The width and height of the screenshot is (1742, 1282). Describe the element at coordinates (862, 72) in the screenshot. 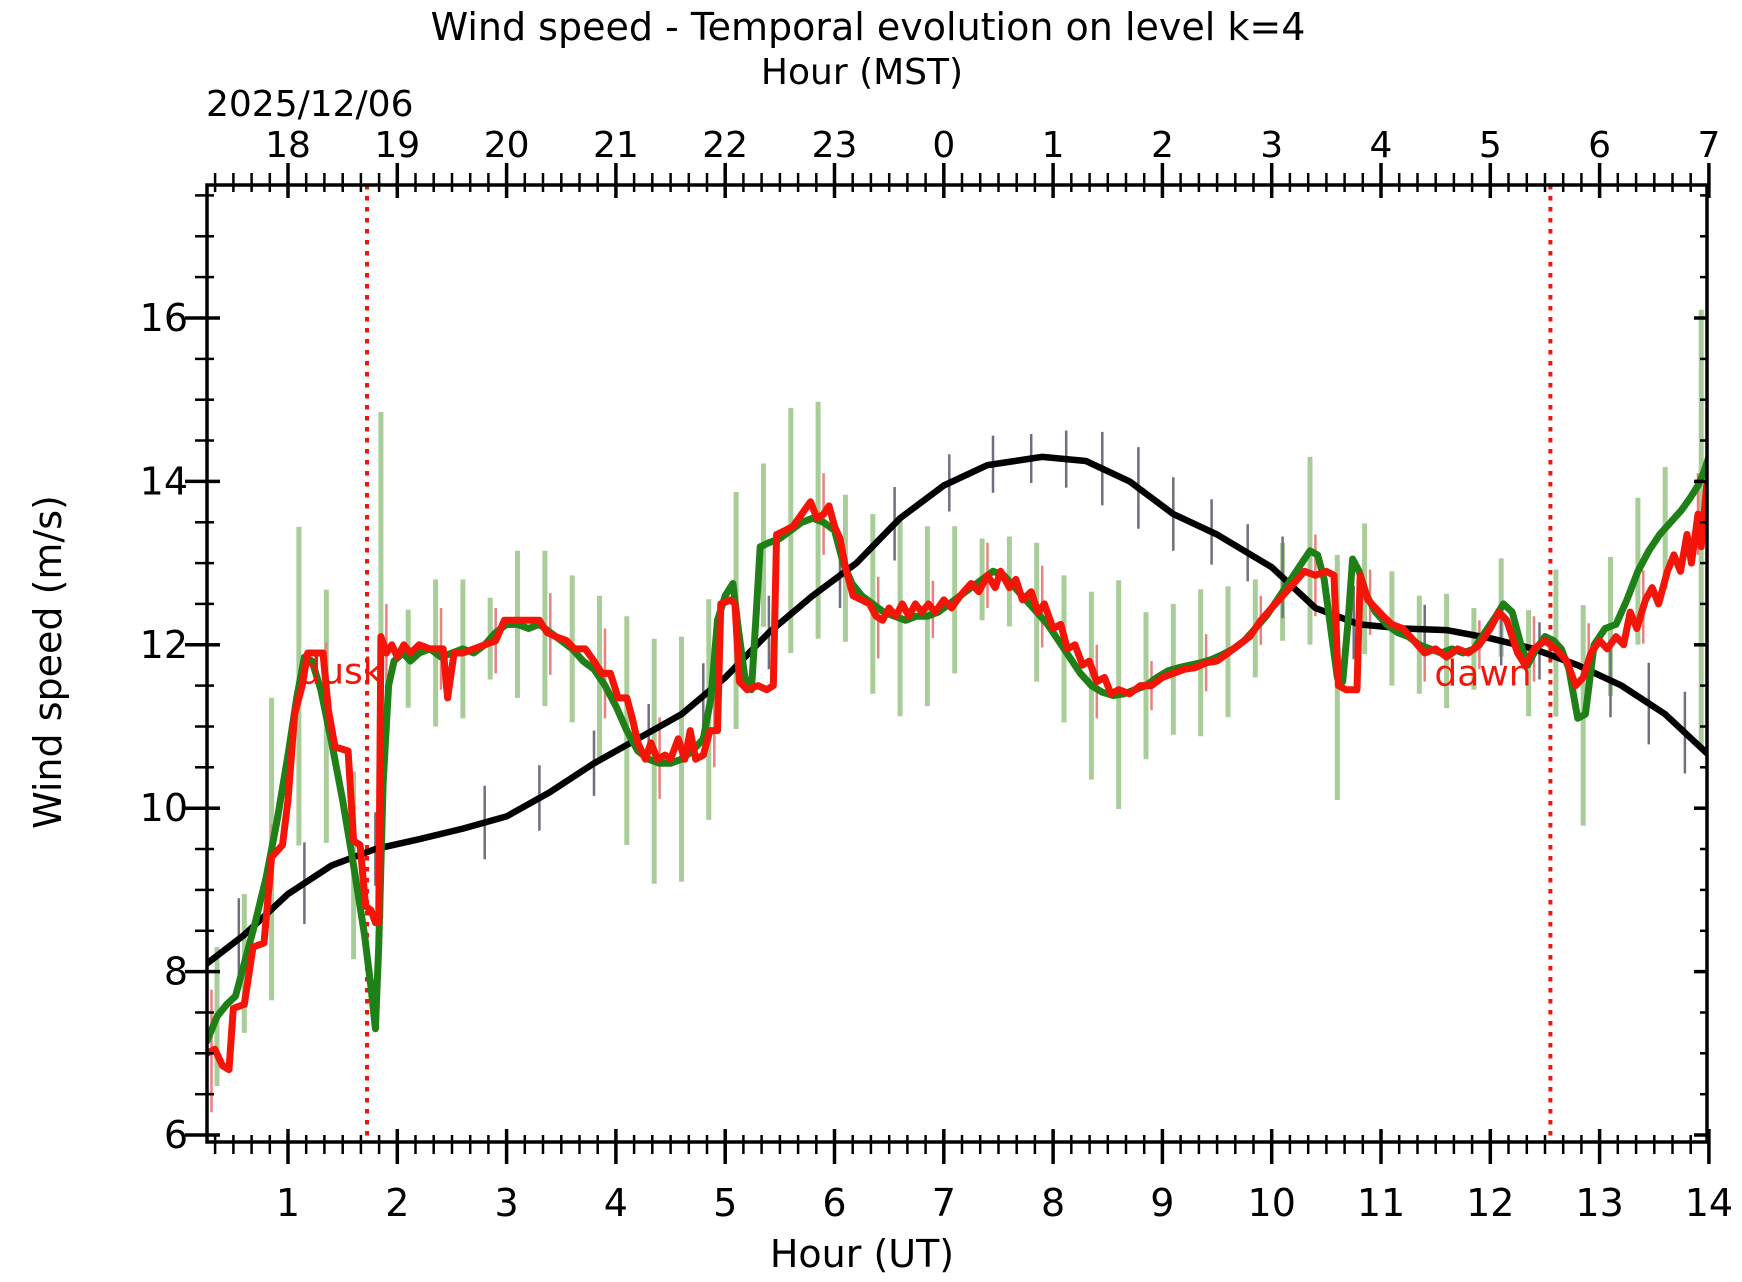

I see `top-axis-title: Hour (MST)` at that location.